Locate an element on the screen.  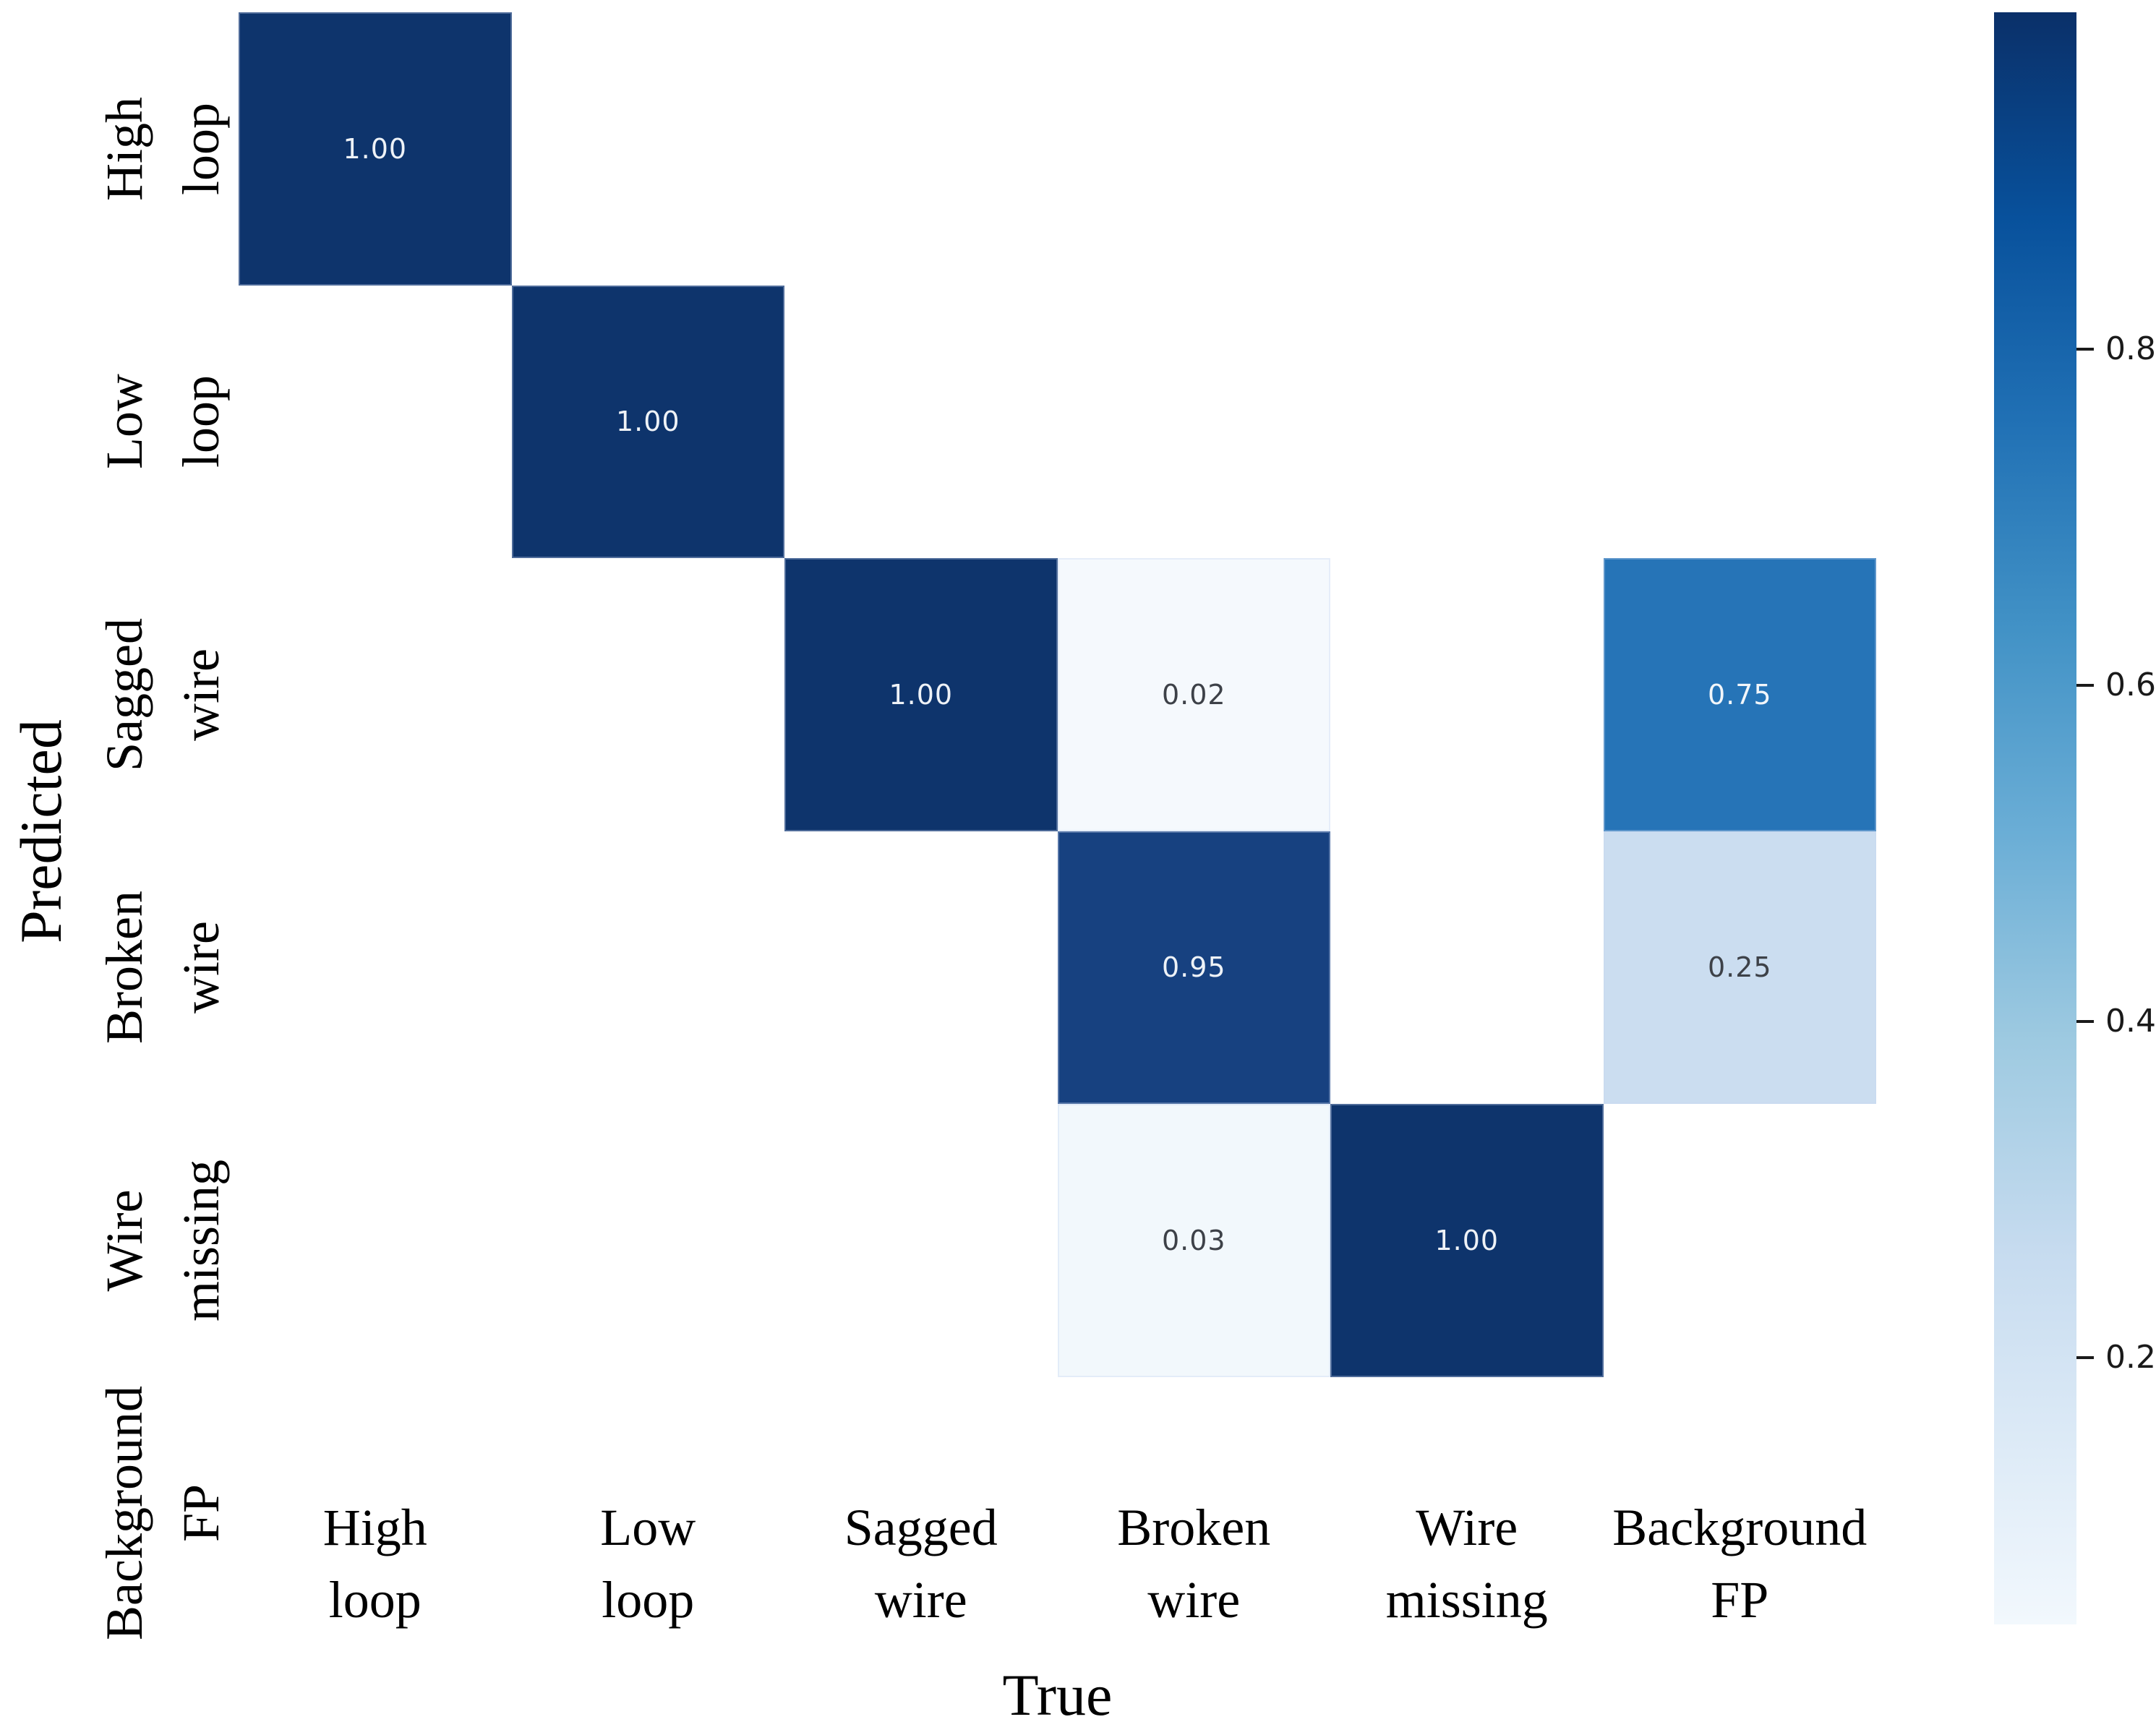
x-tick-label-line: missing is located at coordinates (1466, 1600).